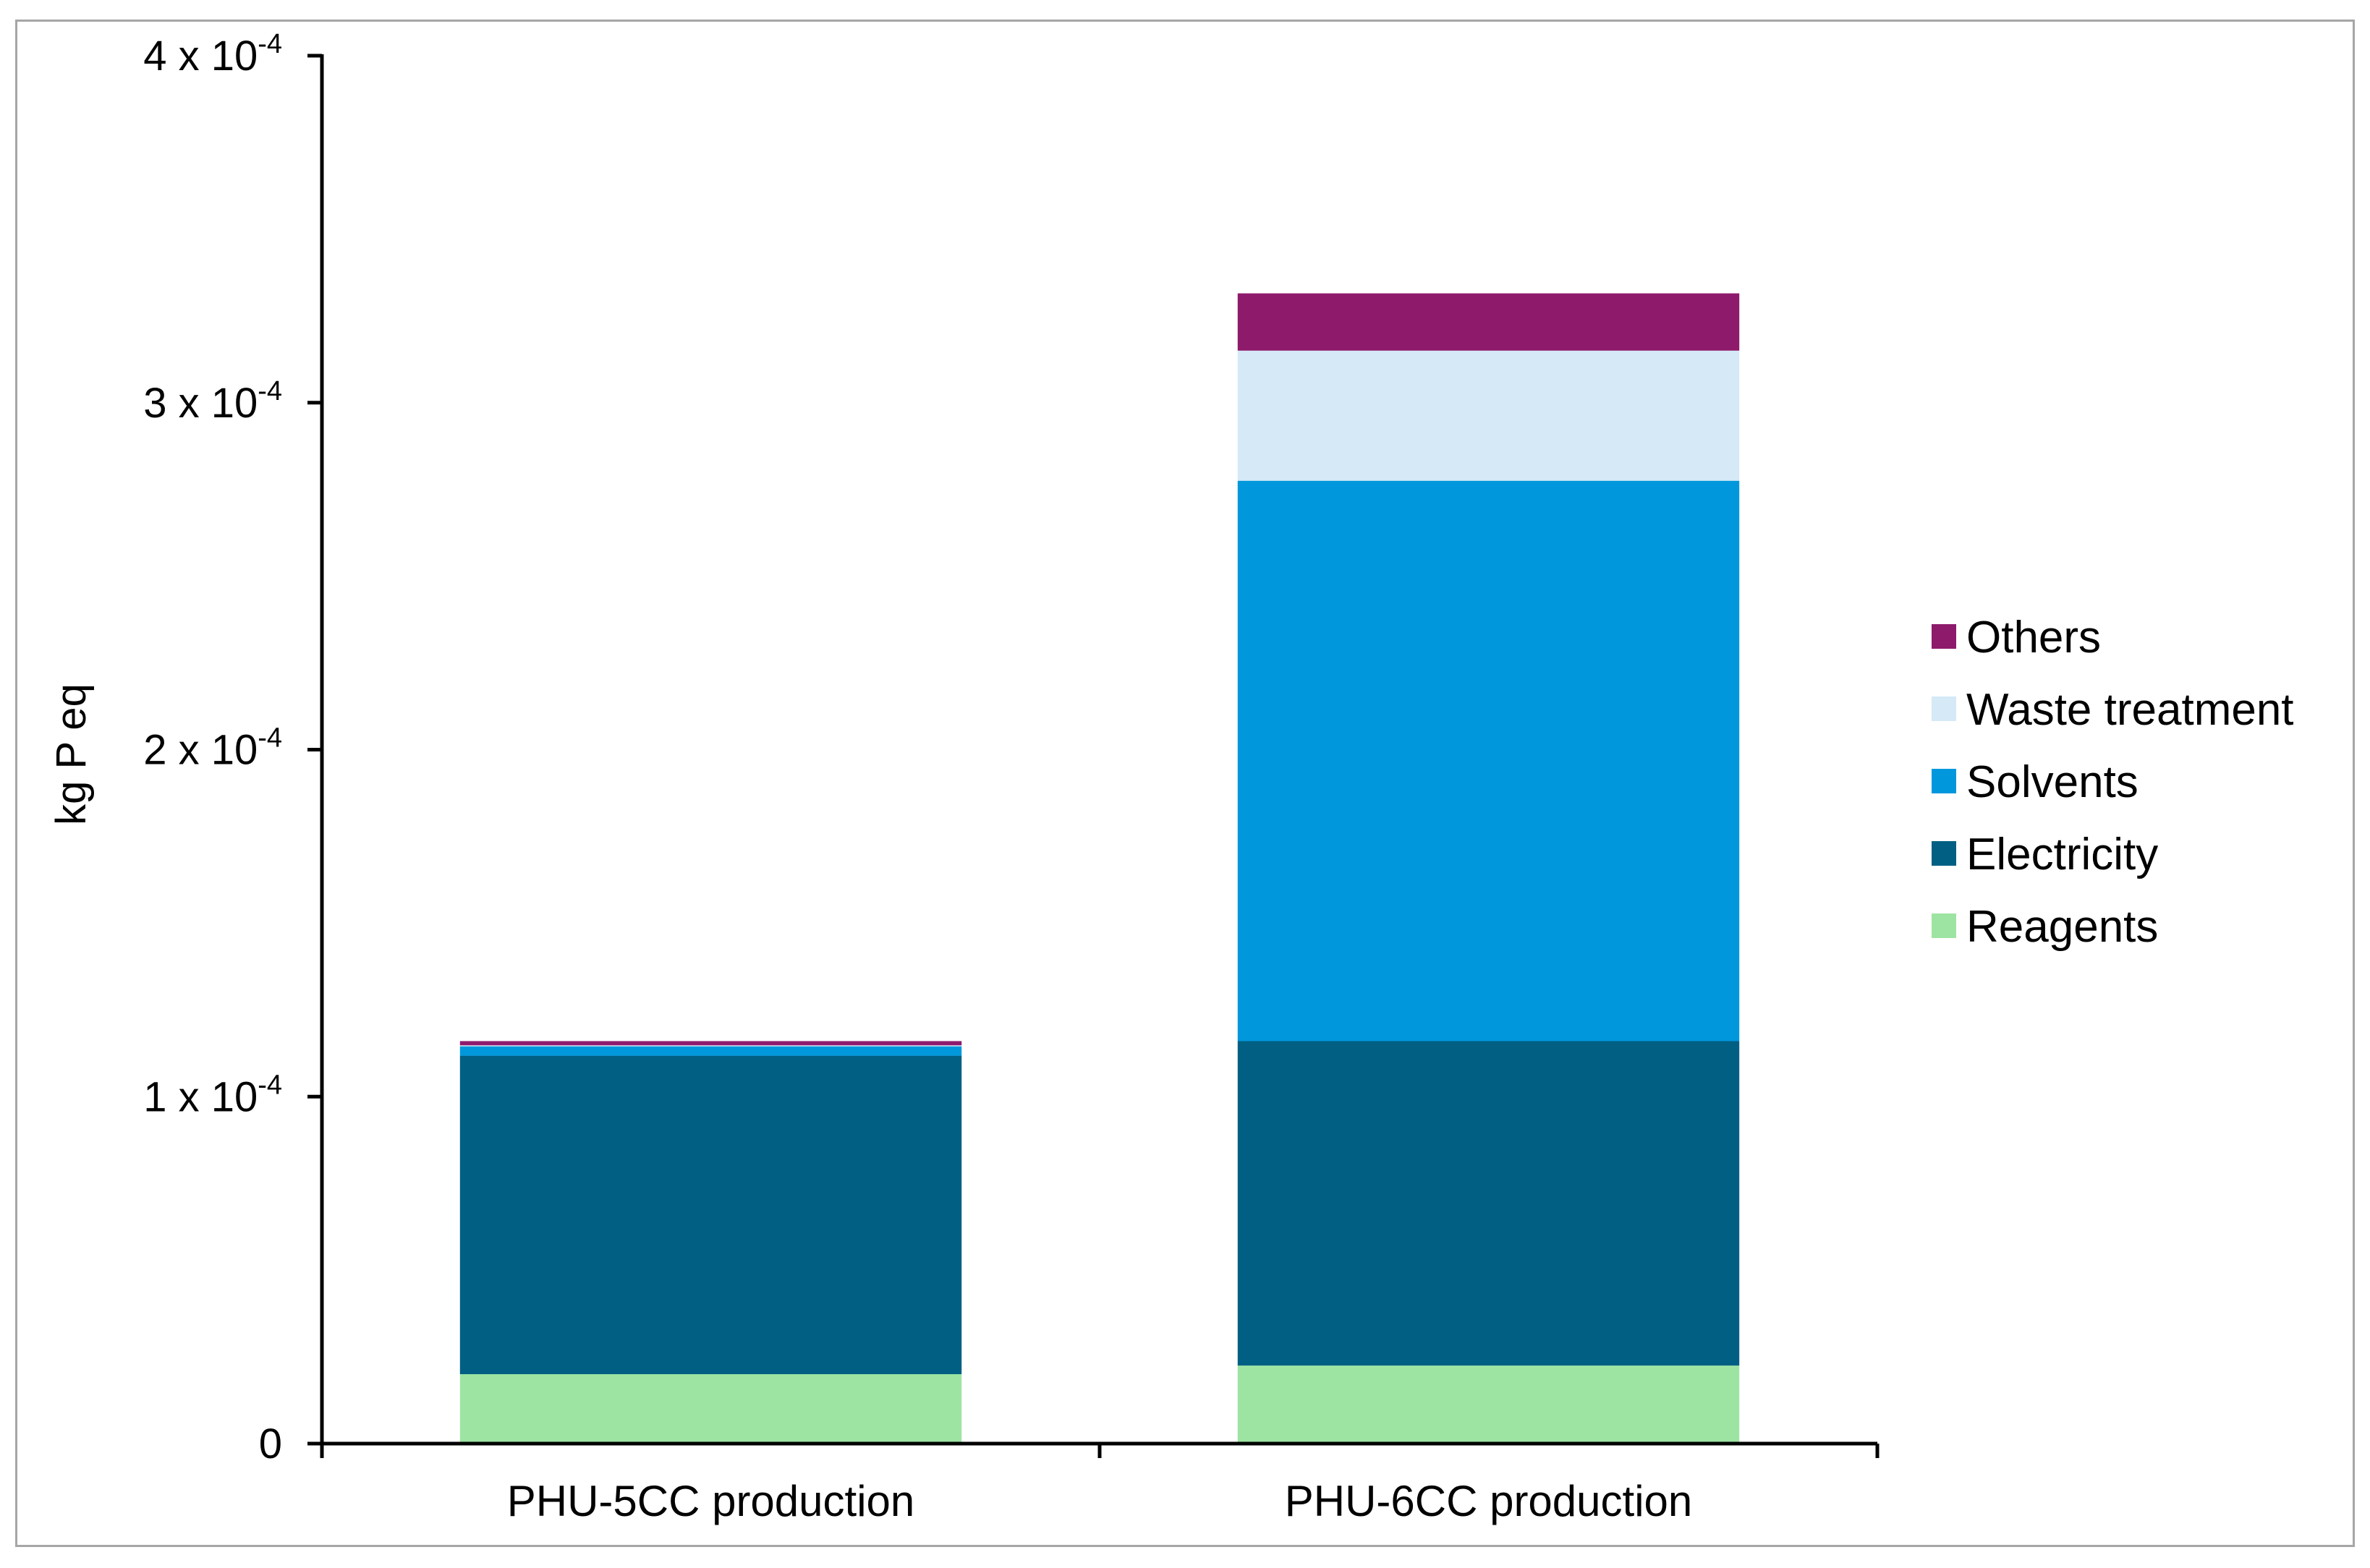 The image size is (2370, 1568). I want to click on legend-label-waste-treatment: Waste treatment, so click(2130, 710).